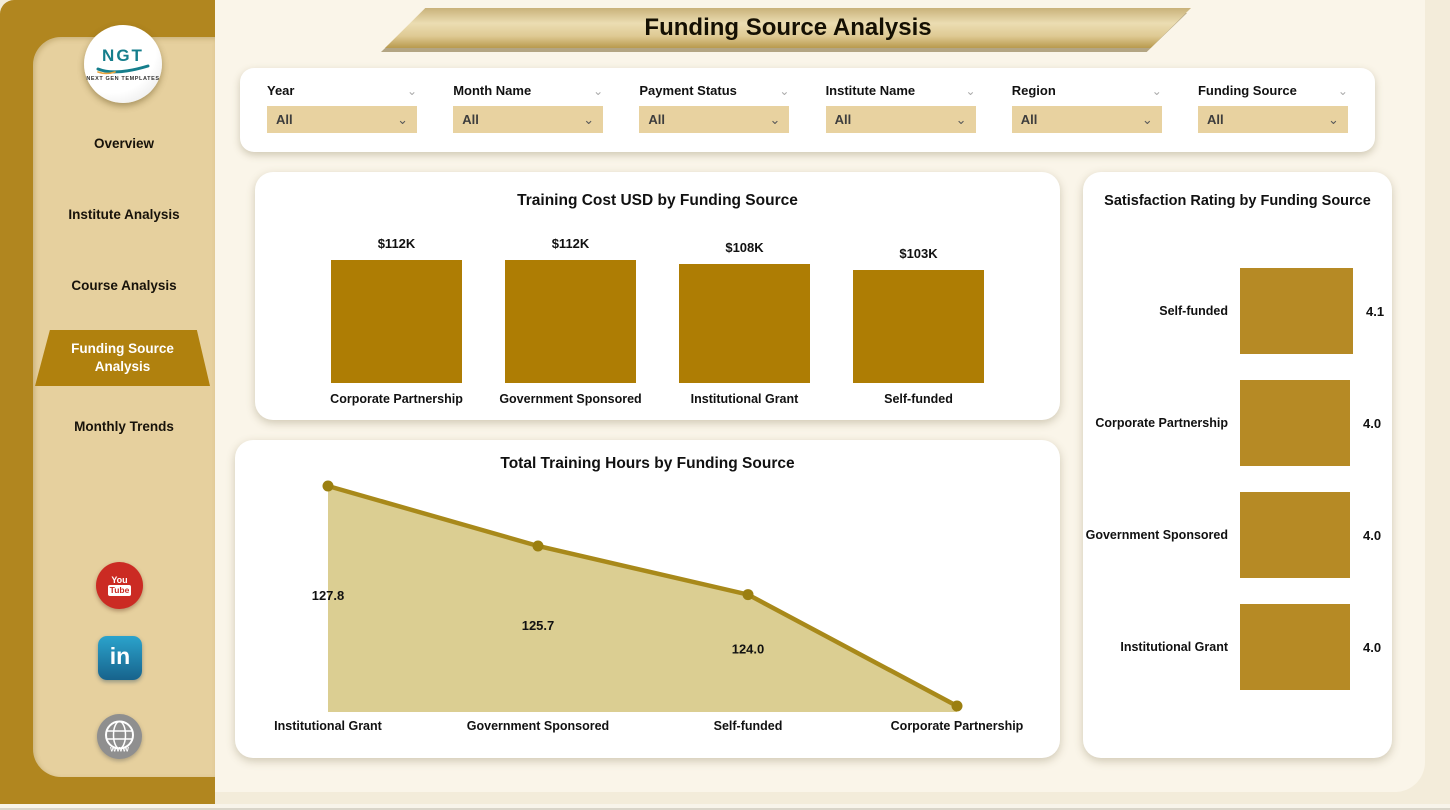 The height and width of the screenshot is (810, 1450). Describe the element at coordinates (870, 90) in the screenshot. I see `filter-institute-name-label: Institute Name` at that location.